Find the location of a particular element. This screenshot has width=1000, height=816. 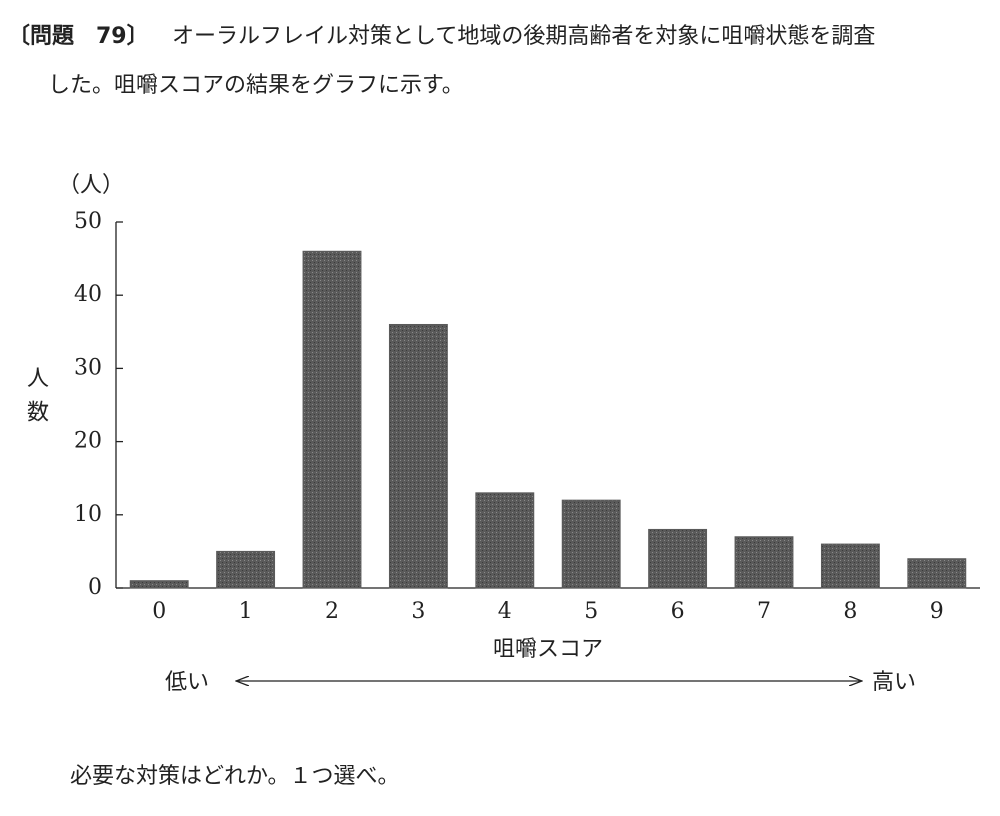

x-tick-label: 4 is located at coordinates (505, 611).